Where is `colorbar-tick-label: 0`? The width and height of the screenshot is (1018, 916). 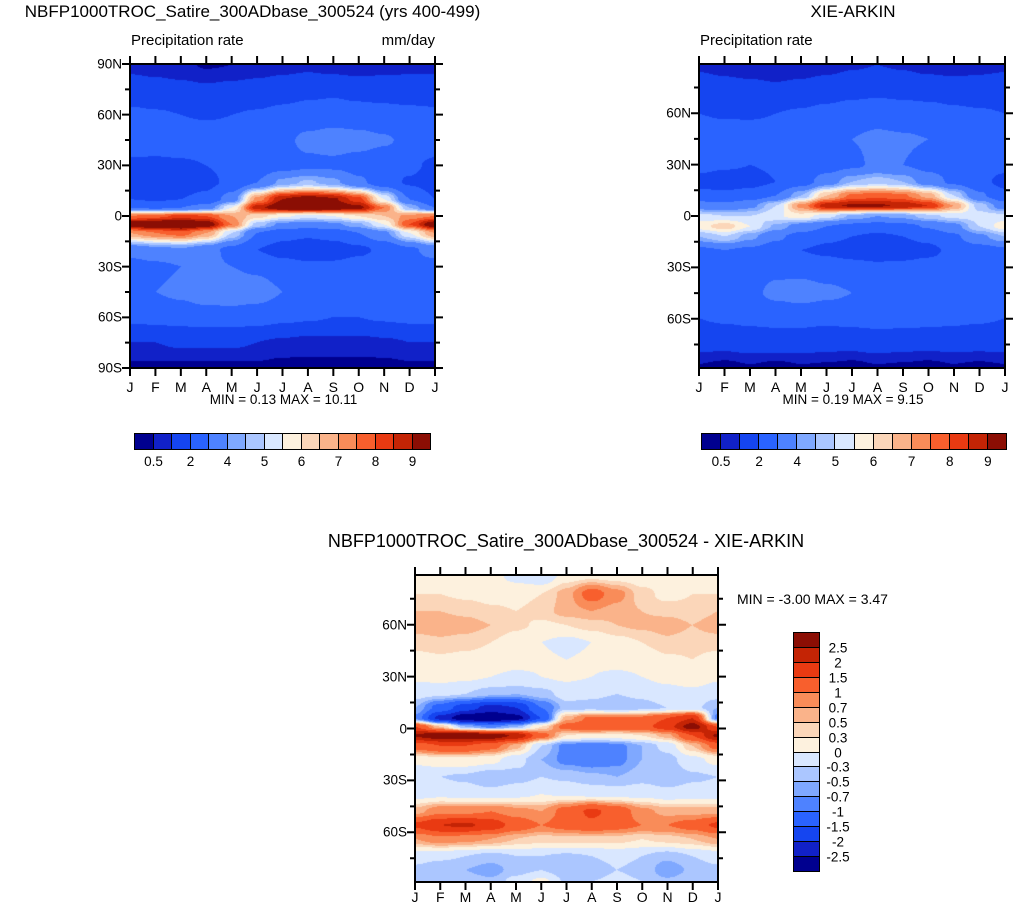 colorbar-tick-label: 0 is located at coordinates (838, 752).